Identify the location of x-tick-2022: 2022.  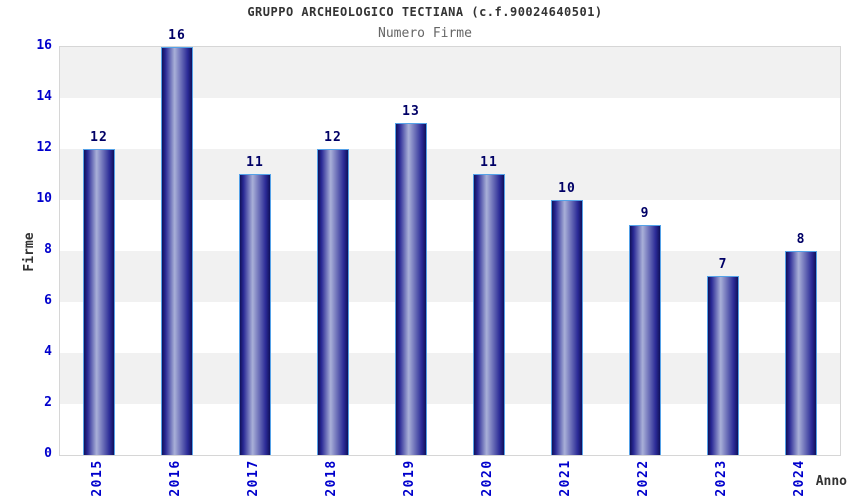
(643, 478).